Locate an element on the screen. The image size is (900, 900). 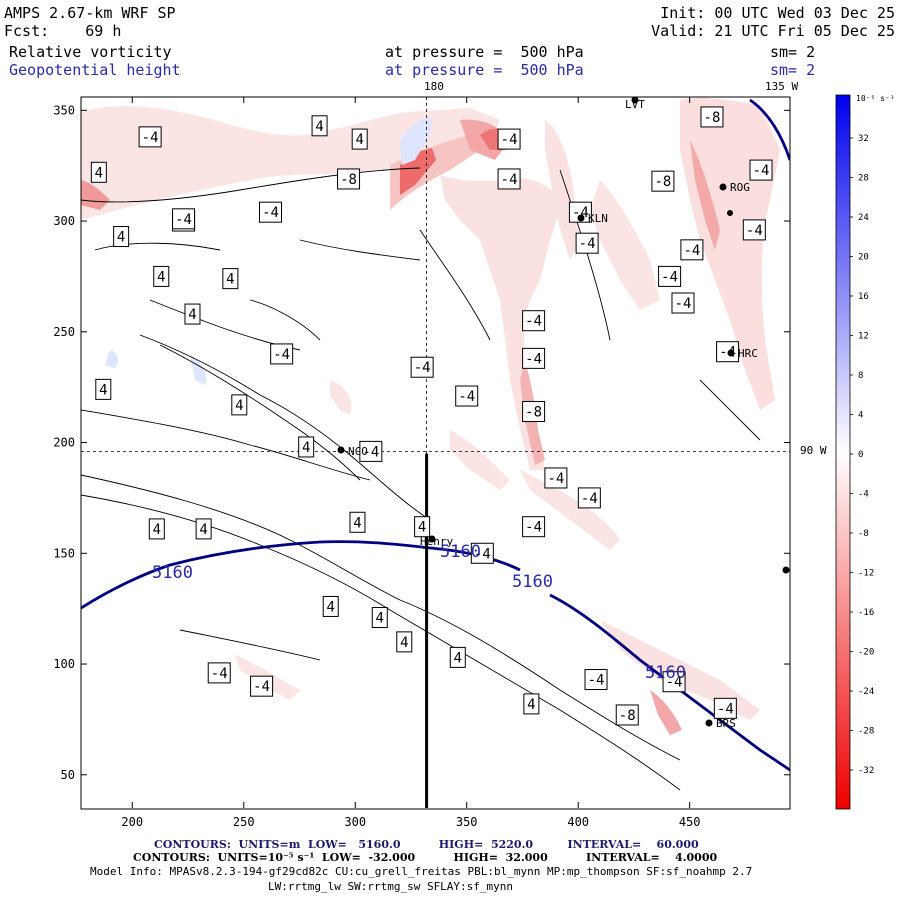
colorbar-tick-label: 4 is located at coordinates (860, 416).